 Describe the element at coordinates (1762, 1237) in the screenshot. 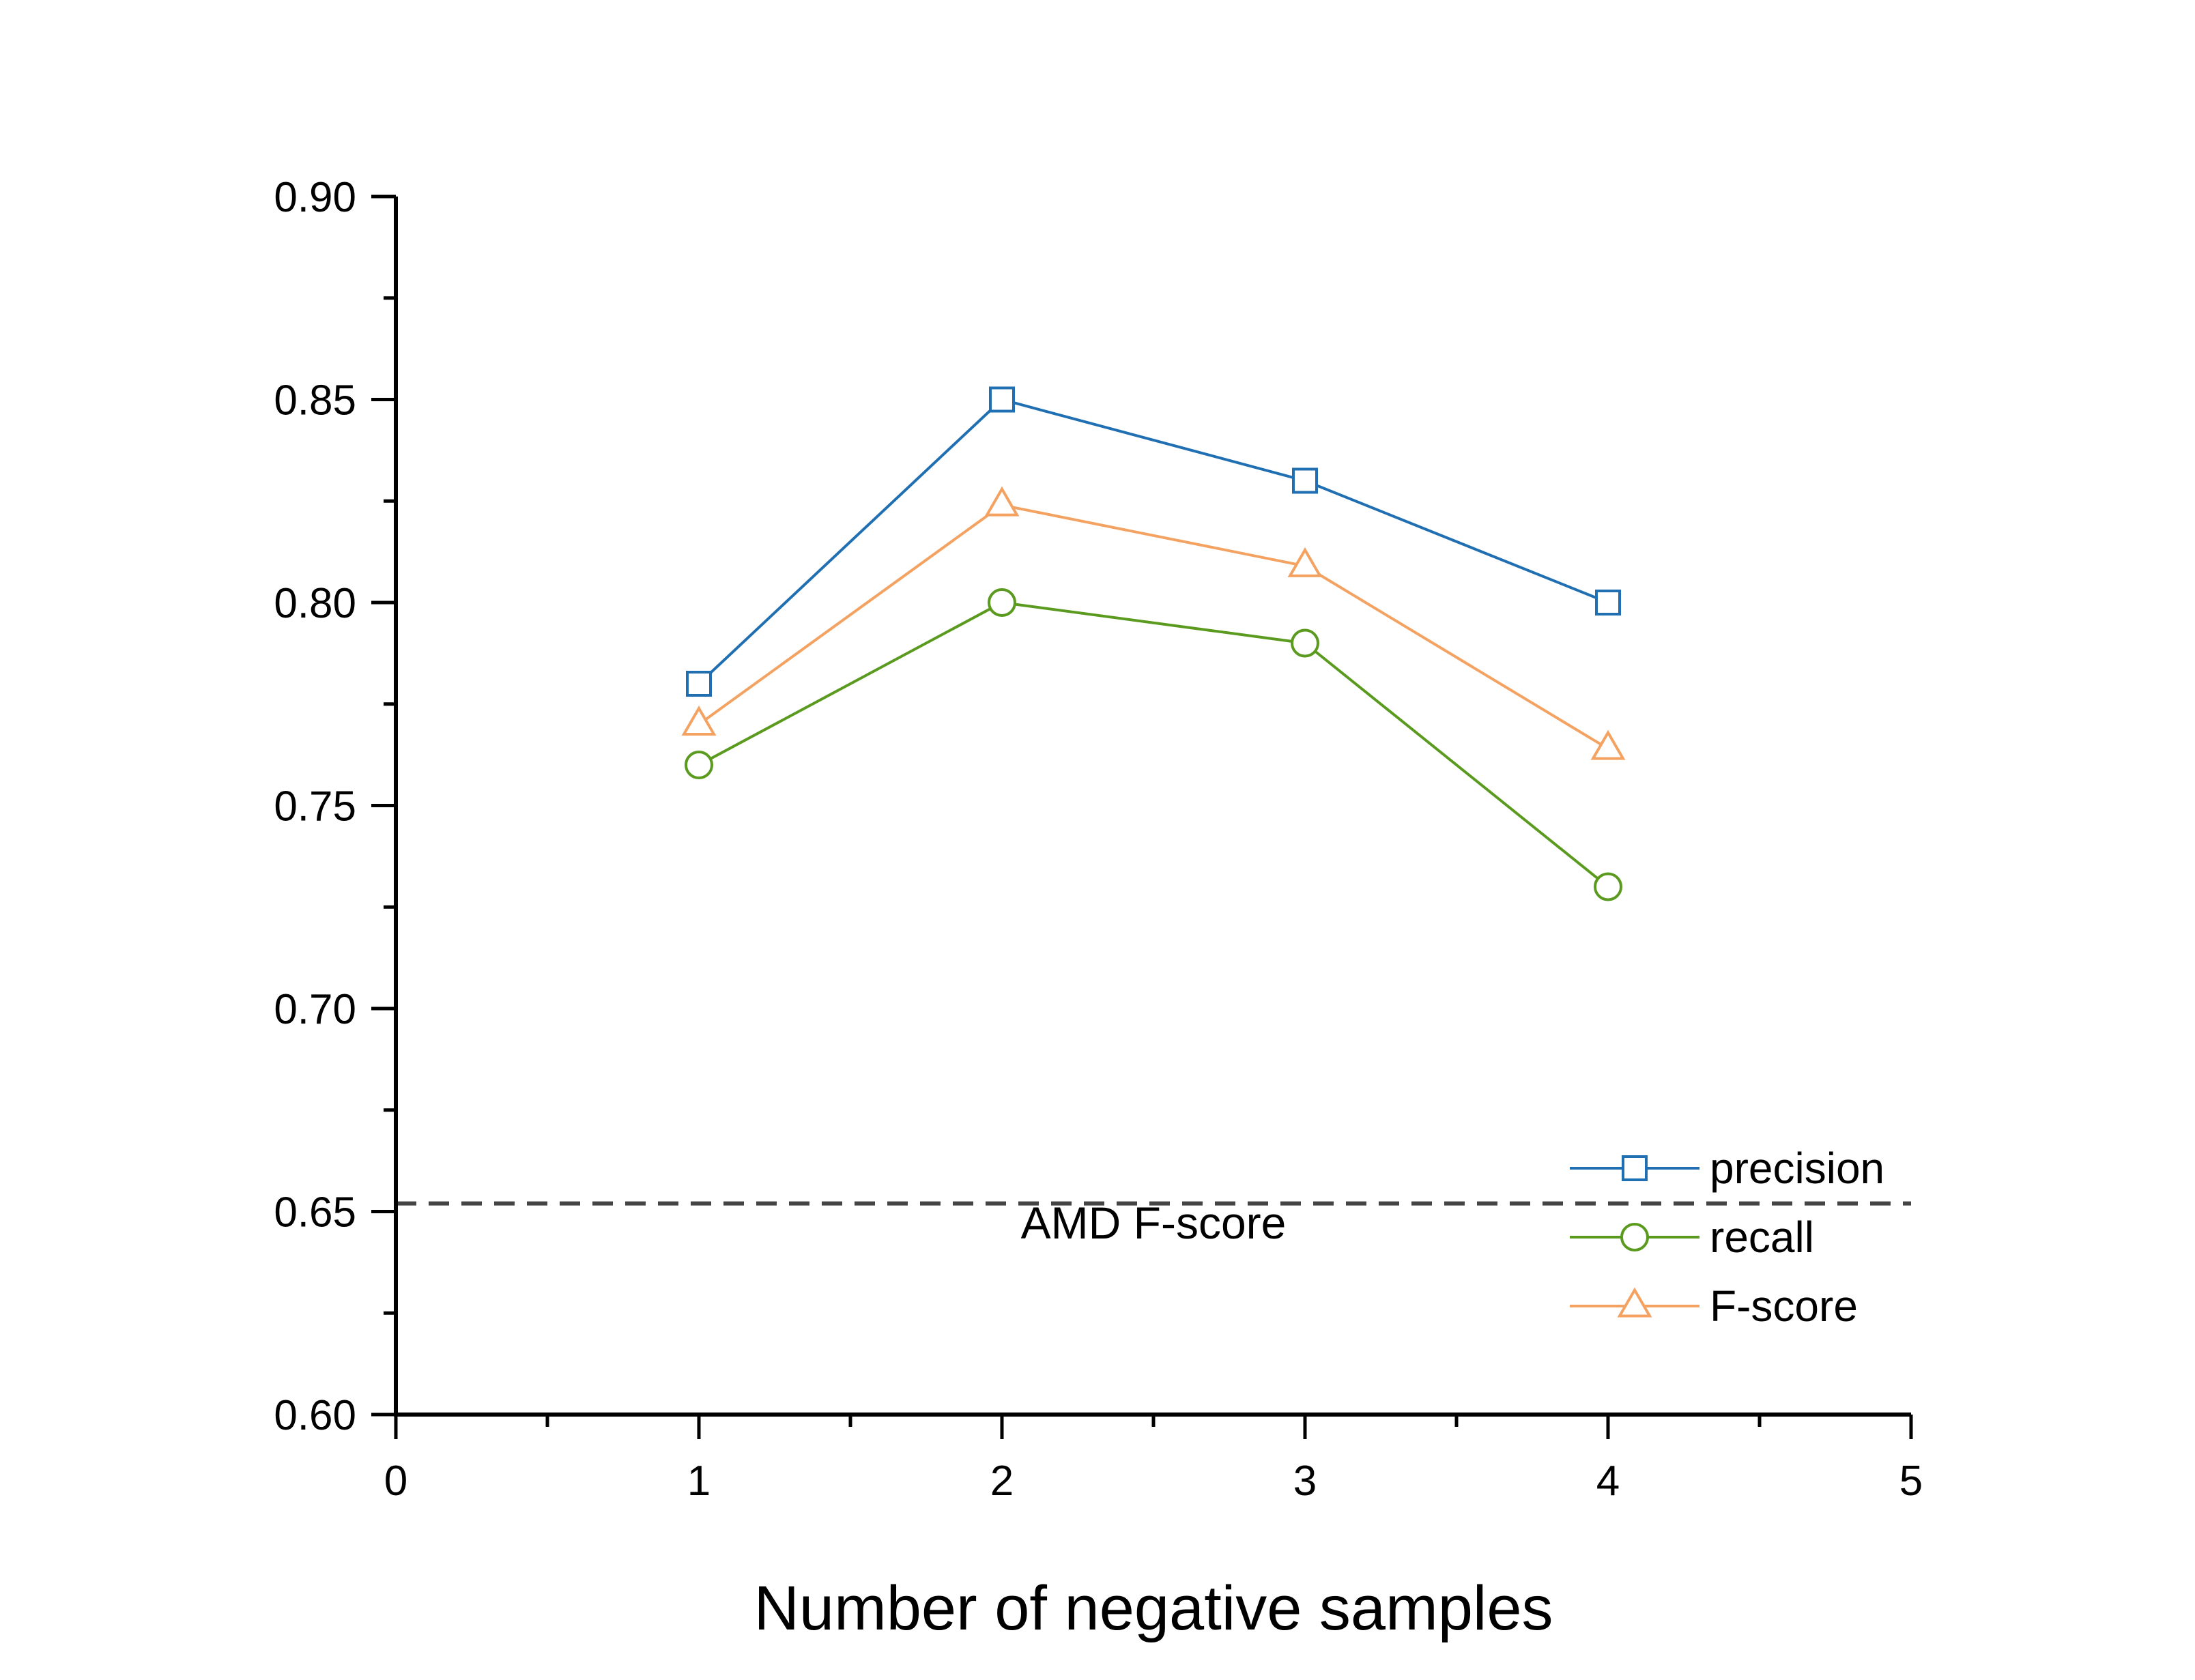

I see `legend-label: recall` at that location.